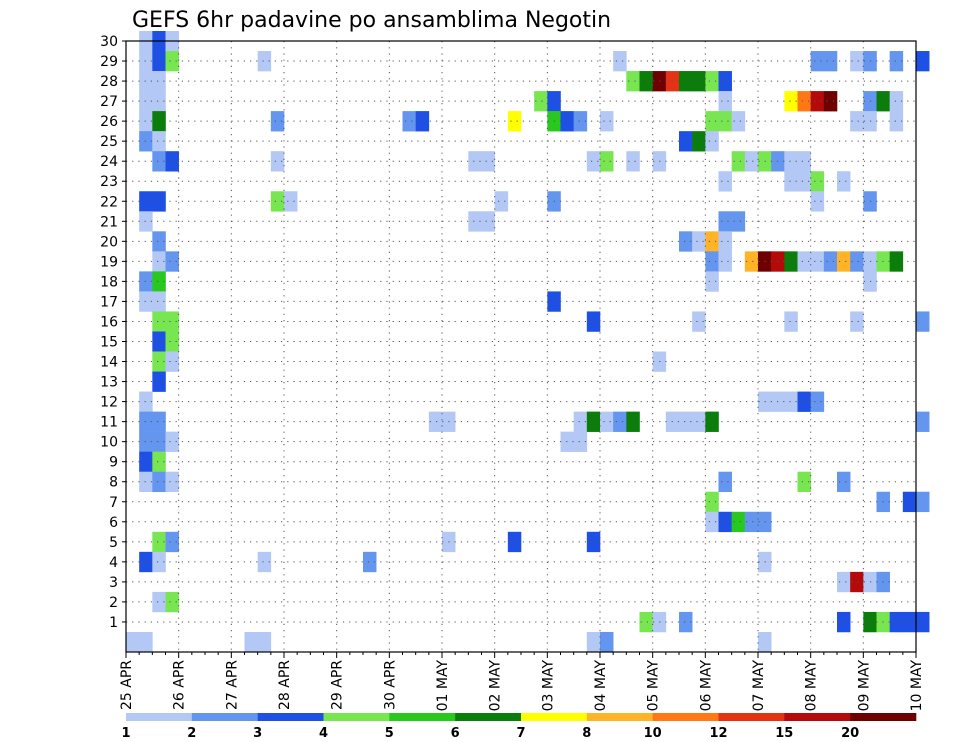 Image resolution: width=960 pixels, height=742 pixels. I want to click on y-tick-label: 22, so click(109, 202).